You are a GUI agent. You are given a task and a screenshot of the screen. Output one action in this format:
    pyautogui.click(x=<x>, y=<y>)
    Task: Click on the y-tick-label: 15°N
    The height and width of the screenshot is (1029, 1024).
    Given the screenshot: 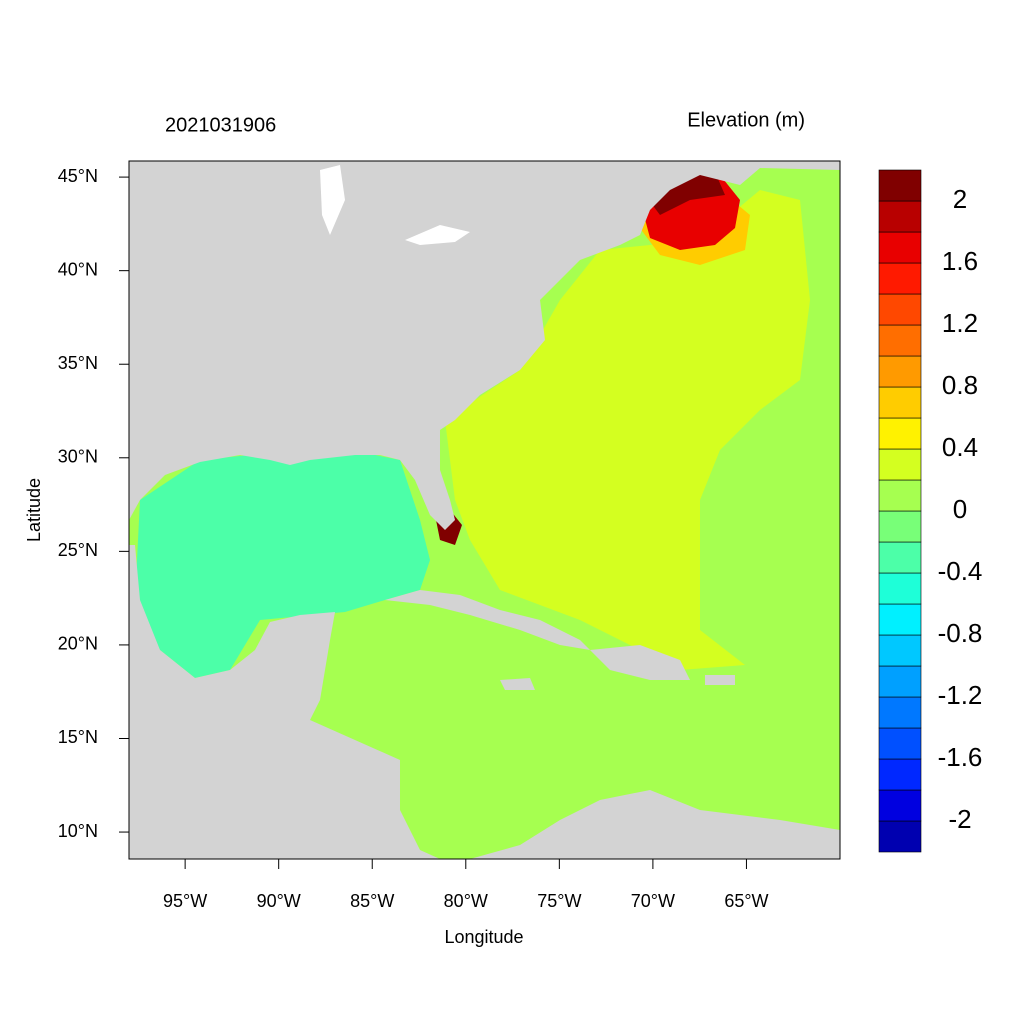 What is the action you would take?
    pyautogui.click(x=78, y=737)
    